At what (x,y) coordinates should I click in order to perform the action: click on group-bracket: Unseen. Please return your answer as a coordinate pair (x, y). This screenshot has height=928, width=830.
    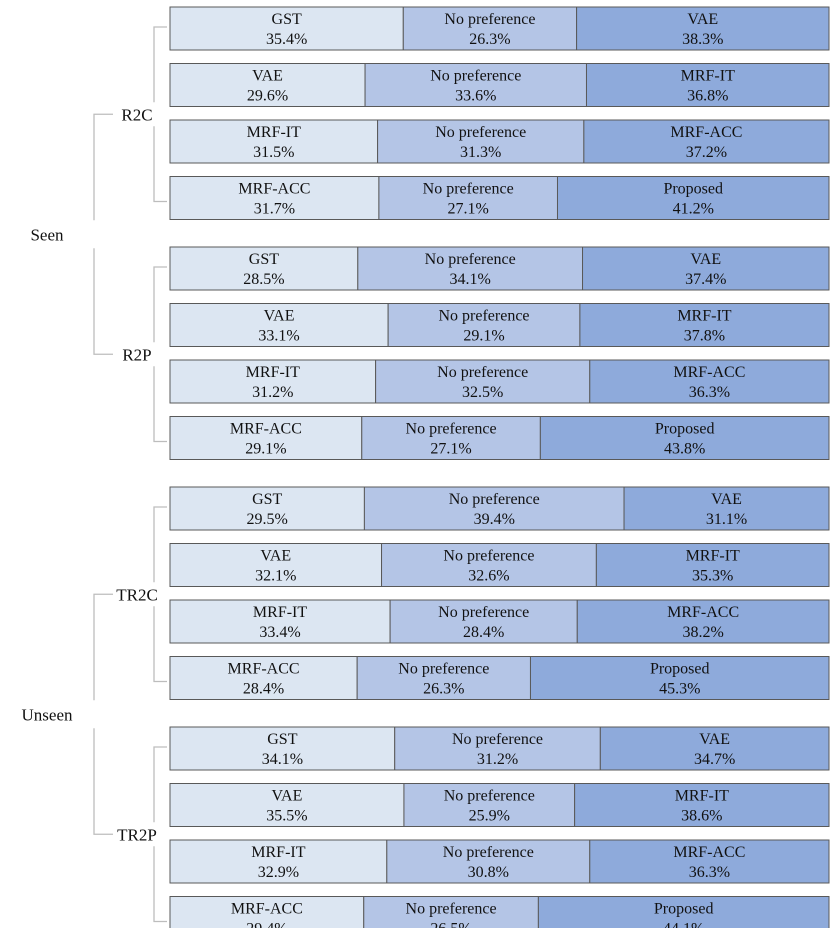
    Looking at the image, I should click on (67, 714).